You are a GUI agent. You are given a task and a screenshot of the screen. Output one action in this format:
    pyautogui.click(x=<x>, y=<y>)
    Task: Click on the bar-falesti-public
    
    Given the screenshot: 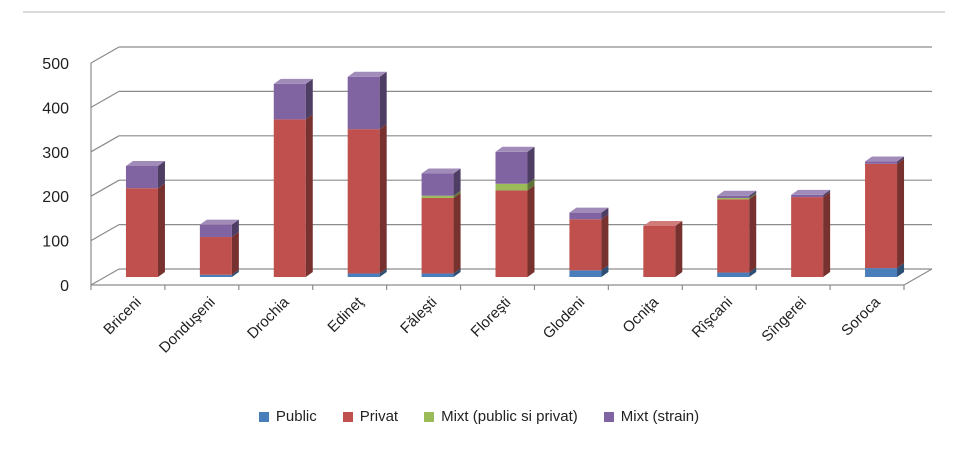 What is the action you would take?
    pyautogui.click(x=437, y=275)
    